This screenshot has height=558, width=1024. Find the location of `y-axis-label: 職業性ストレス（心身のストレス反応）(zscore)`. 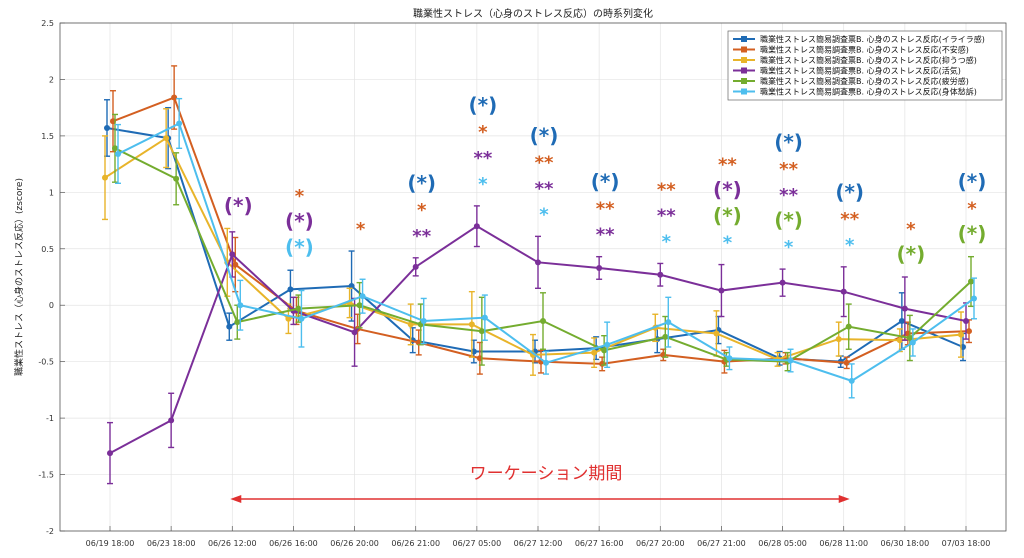

y-axis-label: 職業性ストレス（心身のストレス反応）(zscore) is located at coordinates (19, 277).